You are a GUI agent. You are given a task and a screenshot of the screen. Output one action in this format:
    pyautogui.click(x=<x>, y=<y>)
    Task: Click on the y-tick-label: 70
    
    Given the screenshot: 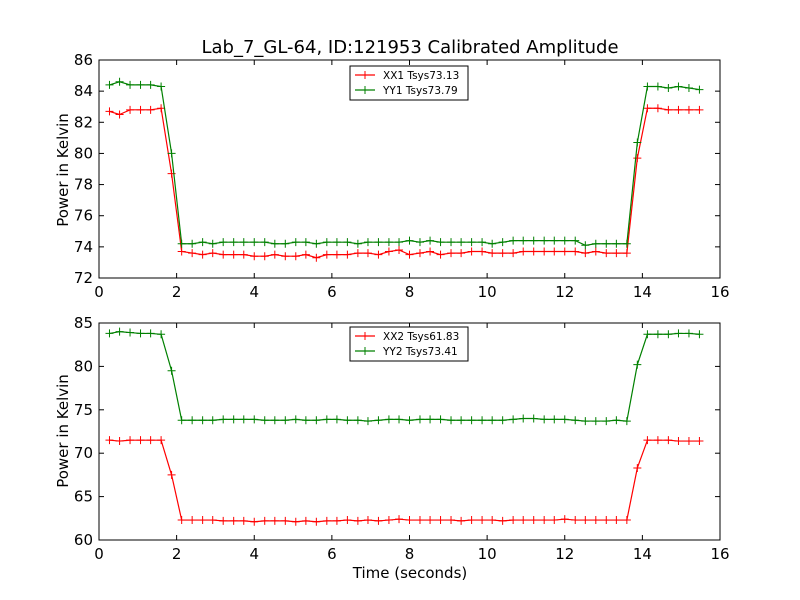 What is the action you would take?
    pyautogui.click(x=83, y=453)
    